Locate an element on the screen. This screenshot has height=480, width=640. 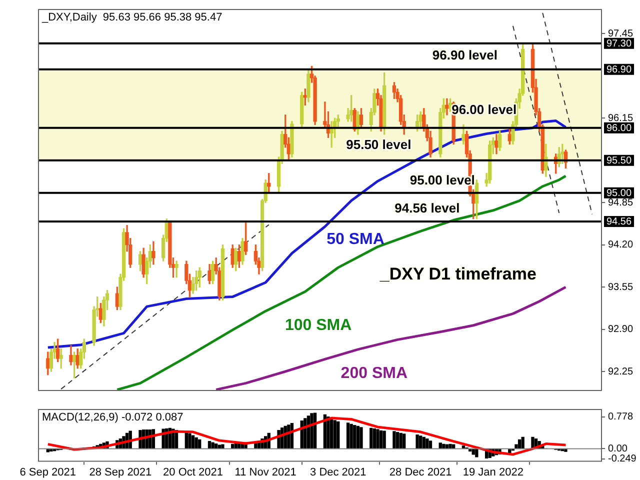
x-tick-label: 19 Jan 2022 is located at coordinates (493, 472).